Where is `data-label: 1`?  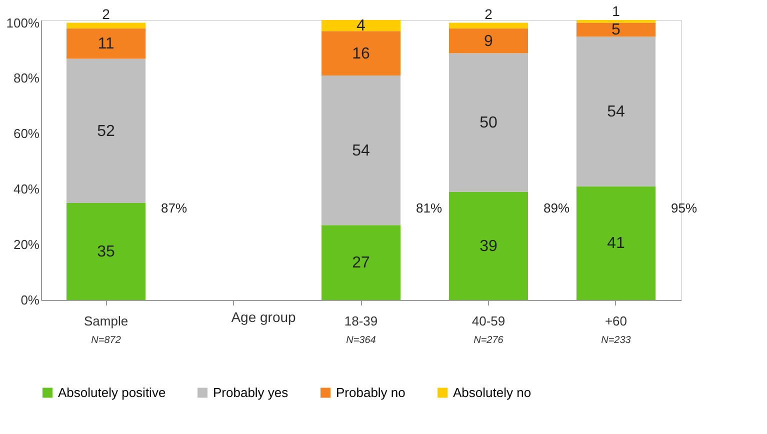 data-label: 1 is located at coordinates (616, 11).